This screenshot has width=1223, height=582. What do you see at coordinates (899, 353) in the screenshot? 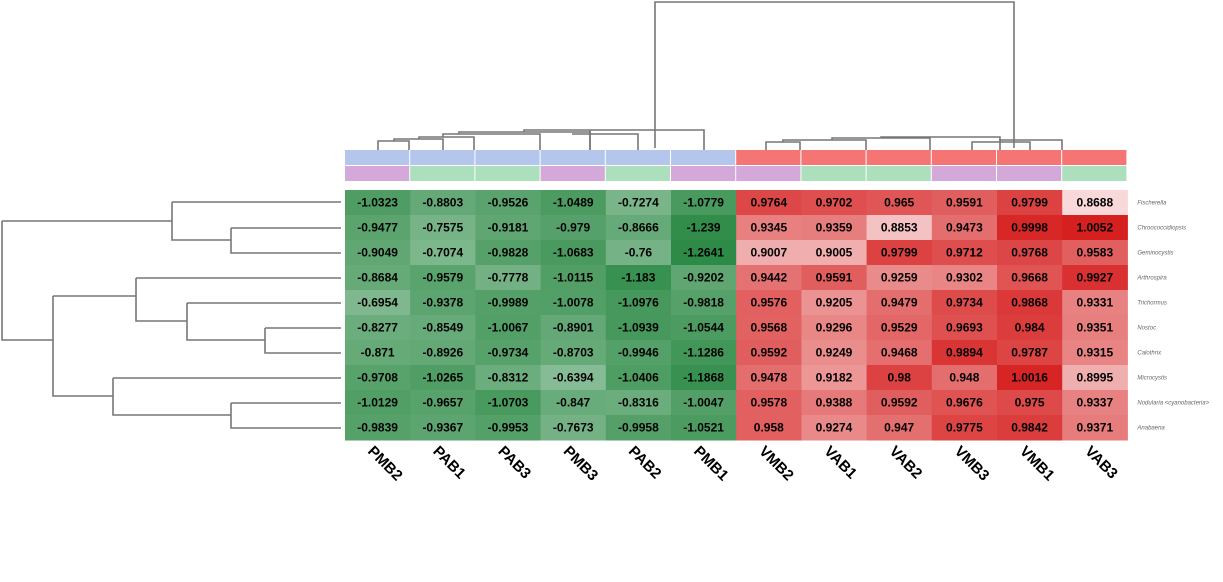
I see `cell-value-label: 0.9468` at bounding box center [899, 353].